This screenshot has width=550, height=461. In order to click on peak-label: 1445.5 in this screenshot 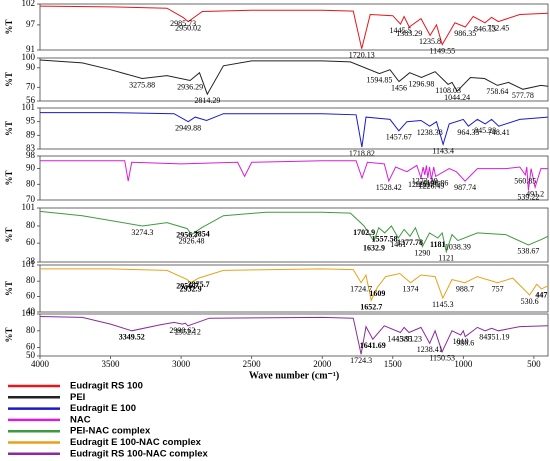, I will do `click(400, 30)`.